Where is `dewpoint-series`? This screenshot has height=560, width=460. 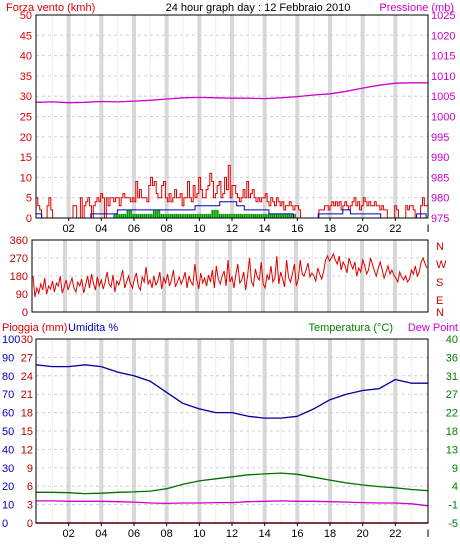
dewpoint-series is located at coordinates (232, 503).